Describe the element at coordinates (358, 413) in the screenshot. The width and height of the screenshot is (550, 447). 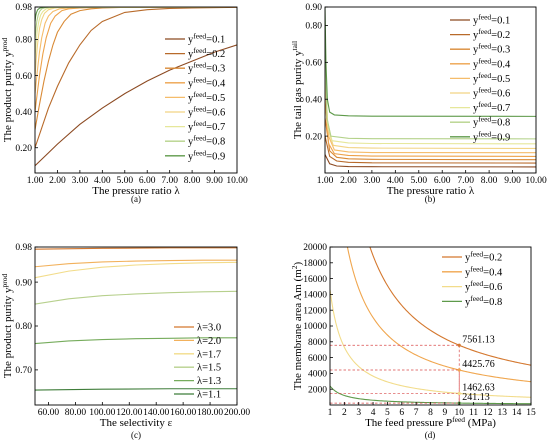
I see `x-tick-label: 3` at that location.